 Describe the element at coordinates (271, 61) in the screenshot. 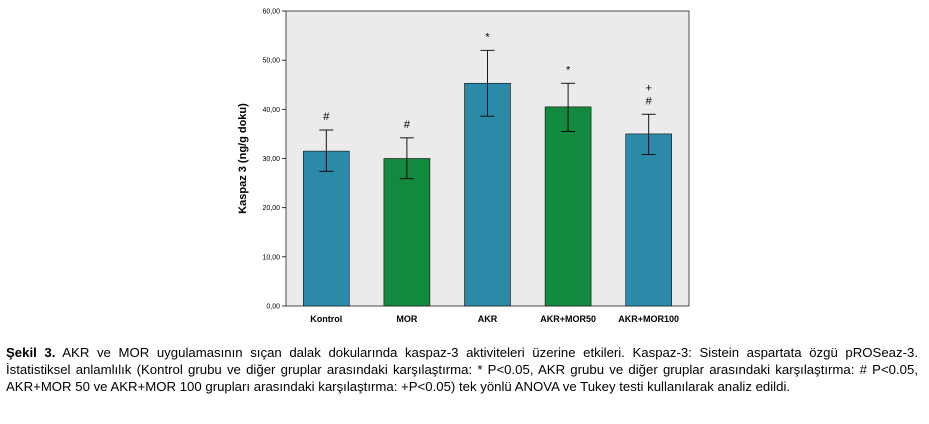

I see `y-tick-label: 50,00` at that location.